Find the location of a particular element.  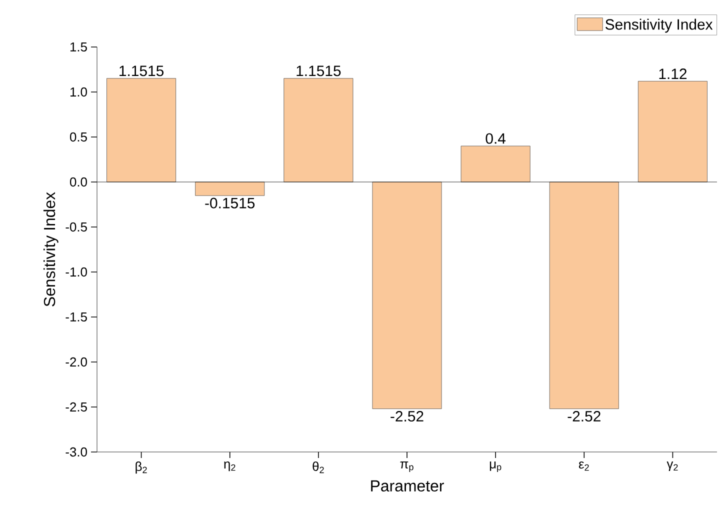

x-tick-label: γ$_{2}$ is located at coordinates (672, 467).